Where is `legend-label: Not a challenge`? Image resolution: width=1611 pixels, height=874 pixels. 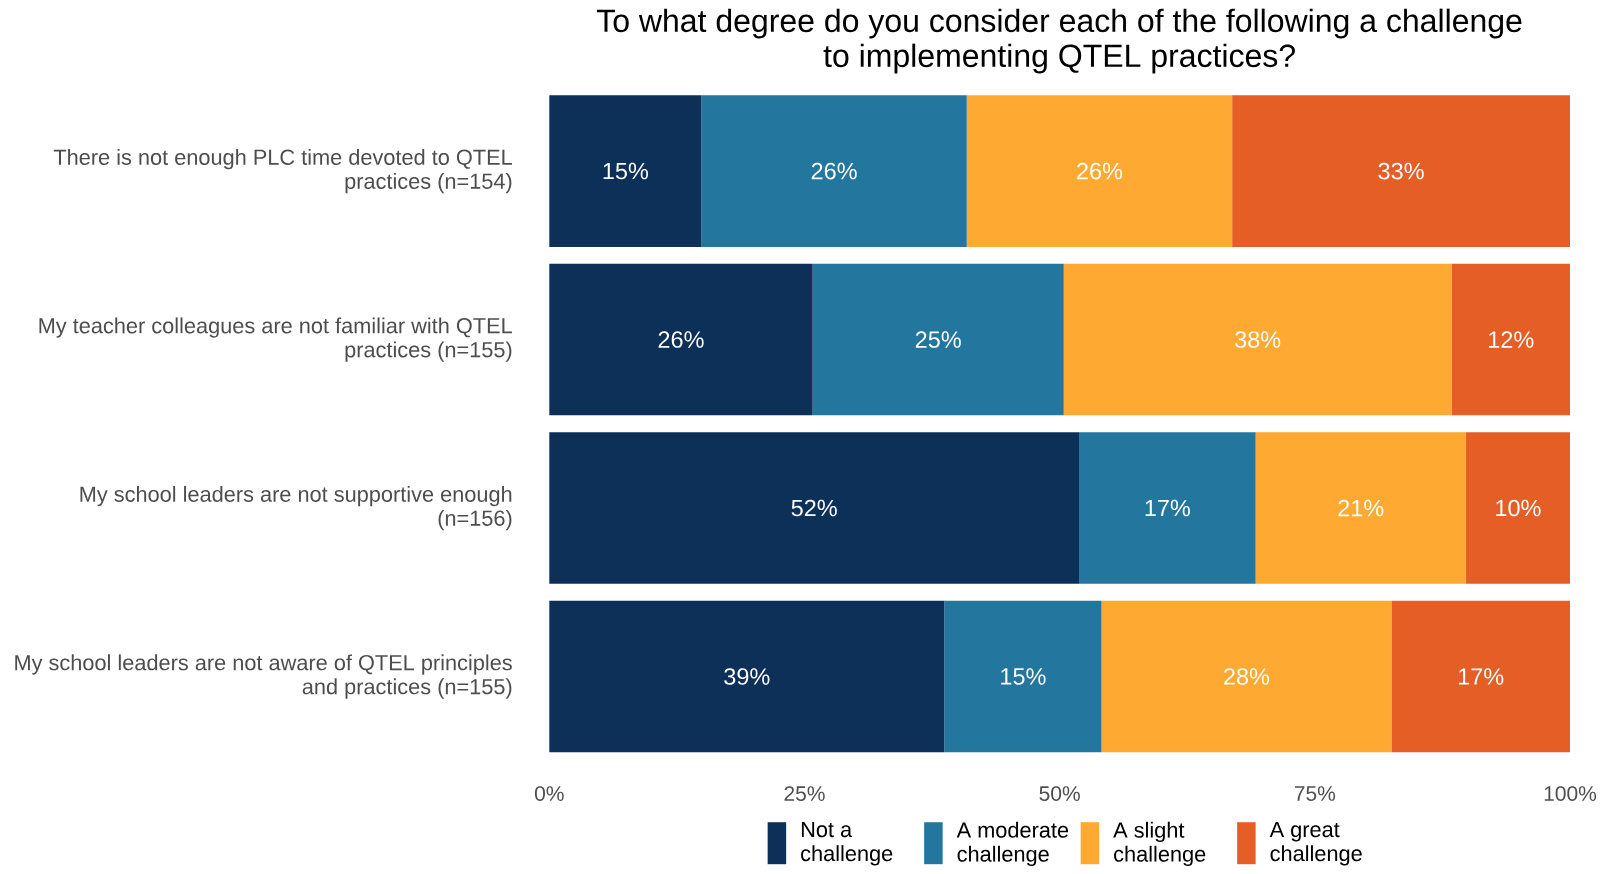
legend-label: Not a challenge is located at coordinates (847, 844).